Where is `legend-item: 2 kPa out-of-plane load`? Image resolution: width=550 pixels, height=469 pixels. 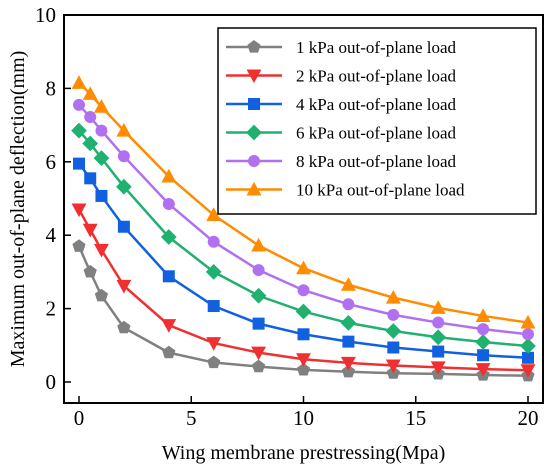
legend-item: 2 kPa out-of-plane load is located at coordinates (341, 76).